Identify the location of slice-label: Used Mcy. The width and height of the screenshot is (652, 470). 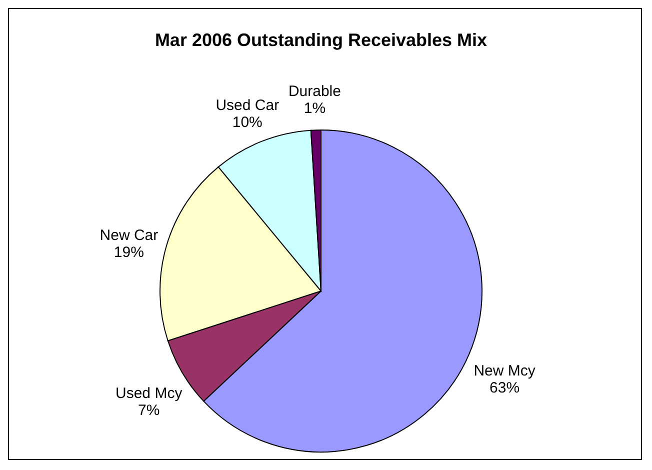
(149, 393).